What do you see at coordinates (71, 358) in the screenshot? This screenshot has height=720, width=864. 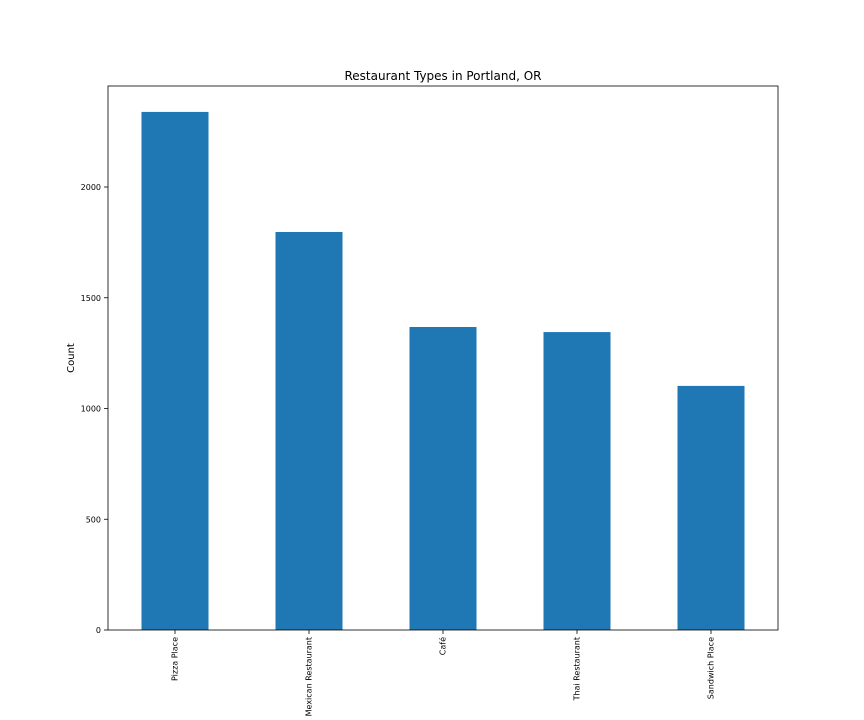 I see `y-axis-label: Count` at bounding box center [71, 358].